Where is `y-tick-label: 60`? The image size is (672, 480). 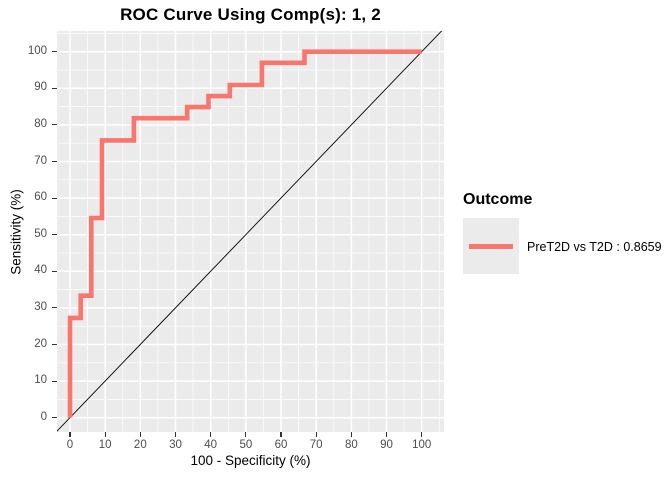 y-tick-label: 60 is located at coordinates (40, 197).